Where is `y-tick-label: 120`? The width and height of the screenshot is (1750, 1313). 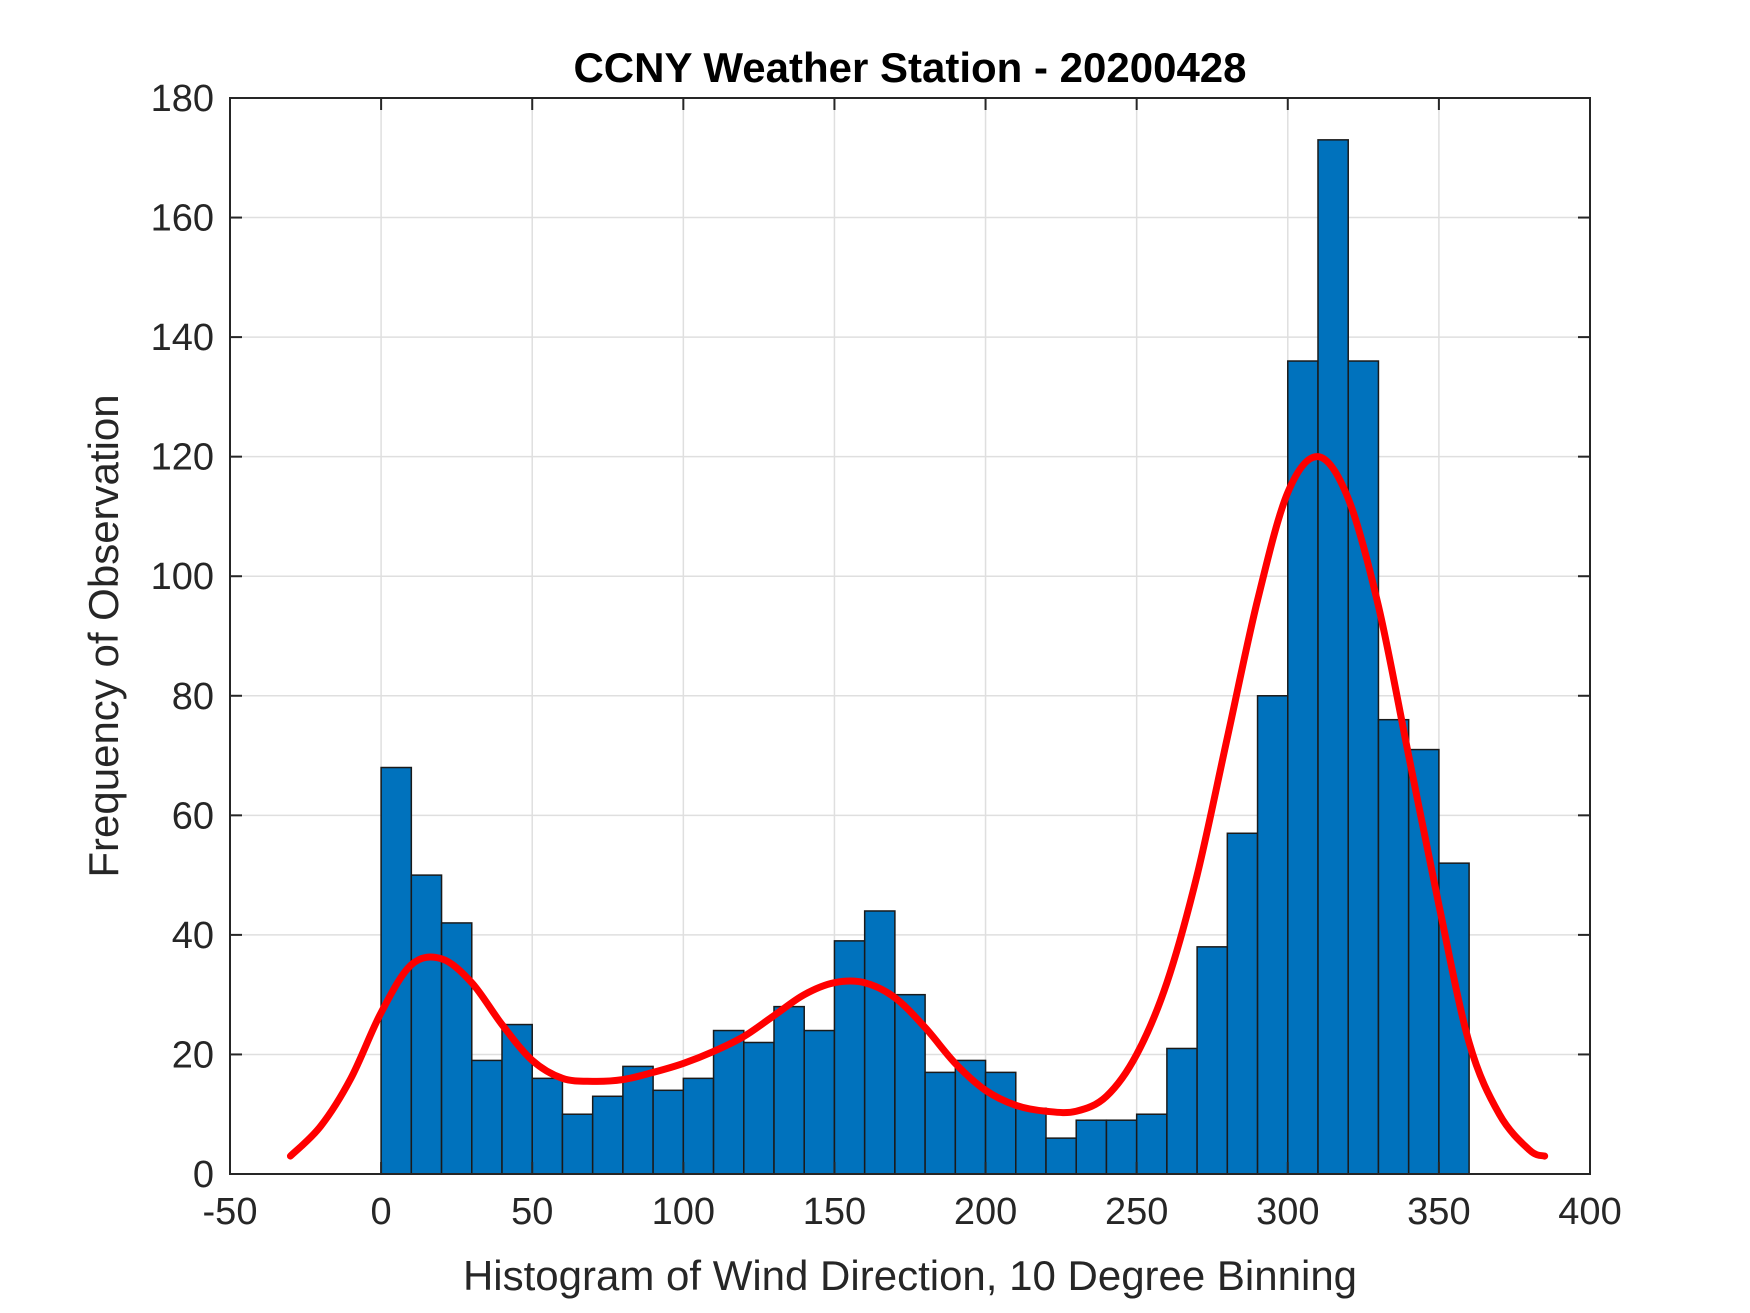 y-tick-label: 120 is located at coordinates (182, 458).